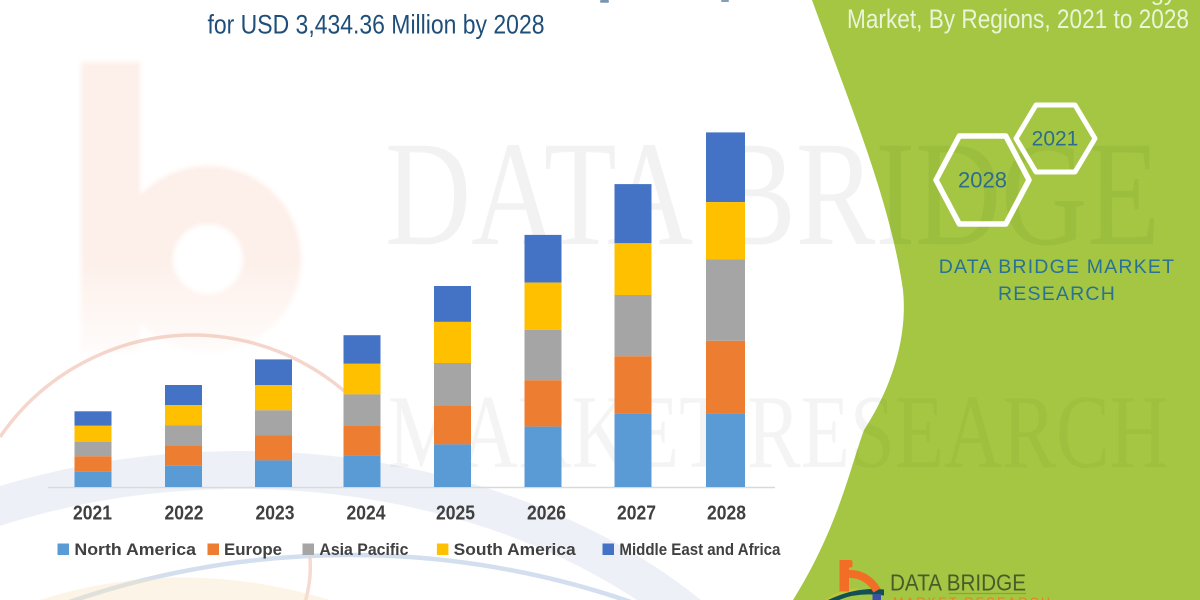 The width and height of the screenshot is (1200, 600). I want to click on svg-text: Europe, so click(253, 549).